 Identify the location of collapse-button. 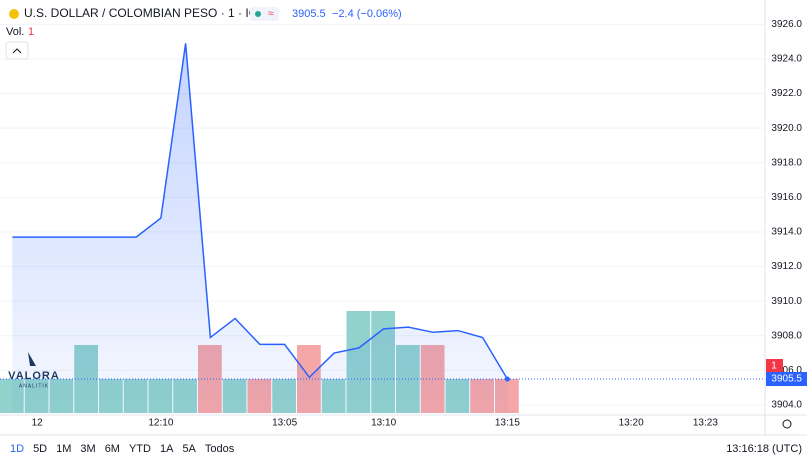
(17, 50).